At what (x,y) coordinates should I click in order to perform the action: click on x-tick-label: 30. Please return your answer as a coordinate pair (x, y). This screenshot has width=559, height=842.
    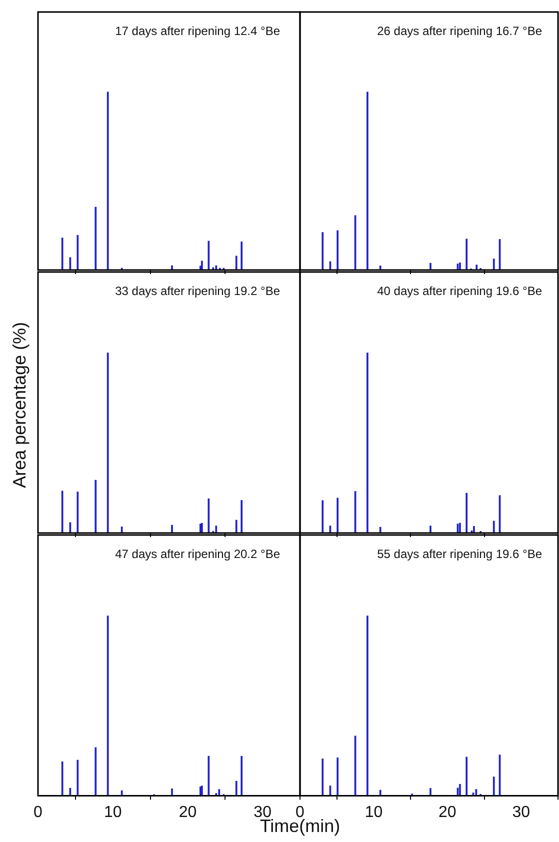
    Looking at the image, I should click on (521, 812).